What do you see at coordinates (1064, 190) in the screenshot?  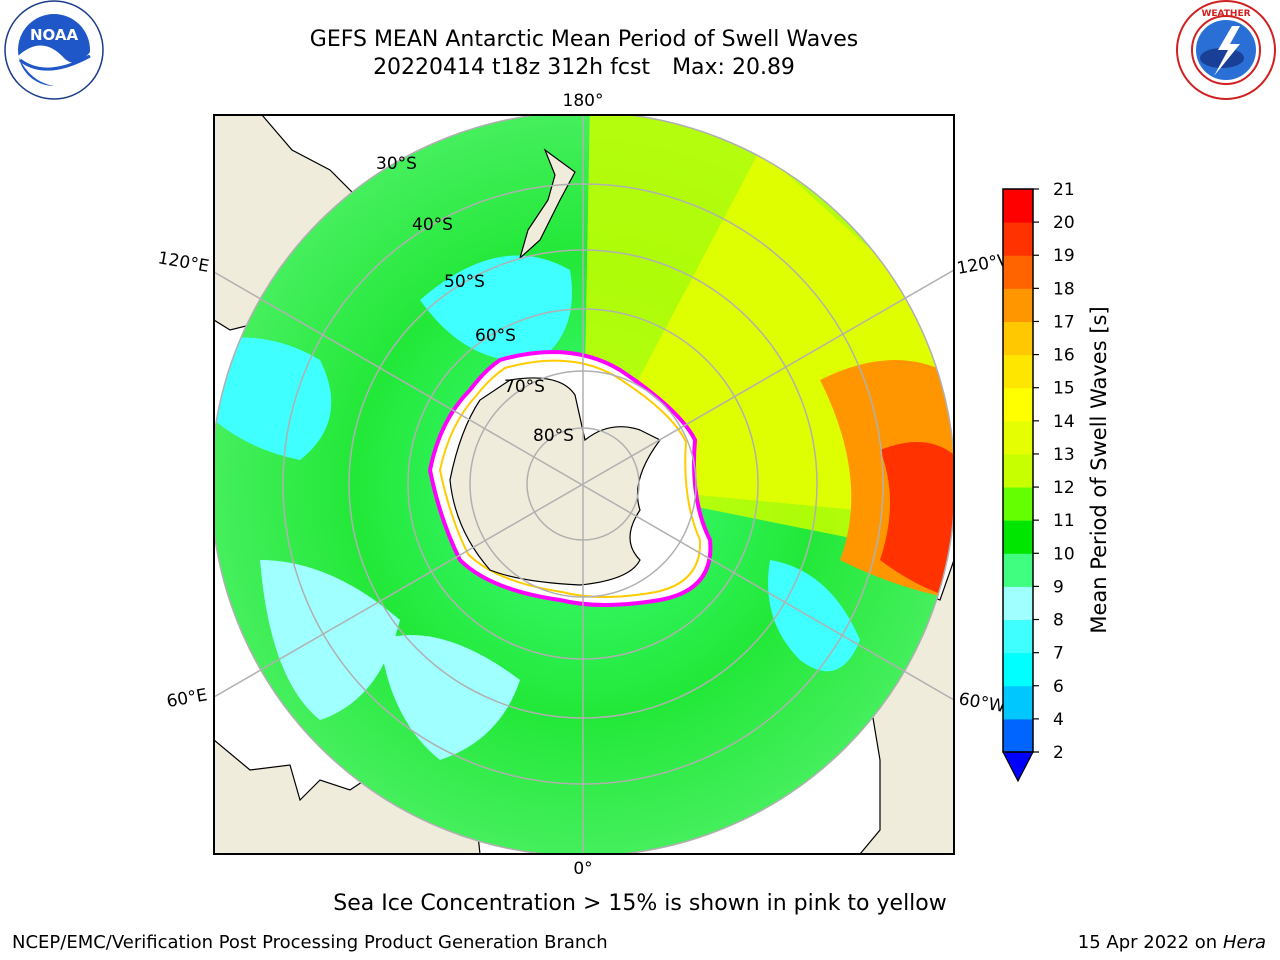 I see `colorbar-tick-label: 21` at bounding box center [1064, 190].